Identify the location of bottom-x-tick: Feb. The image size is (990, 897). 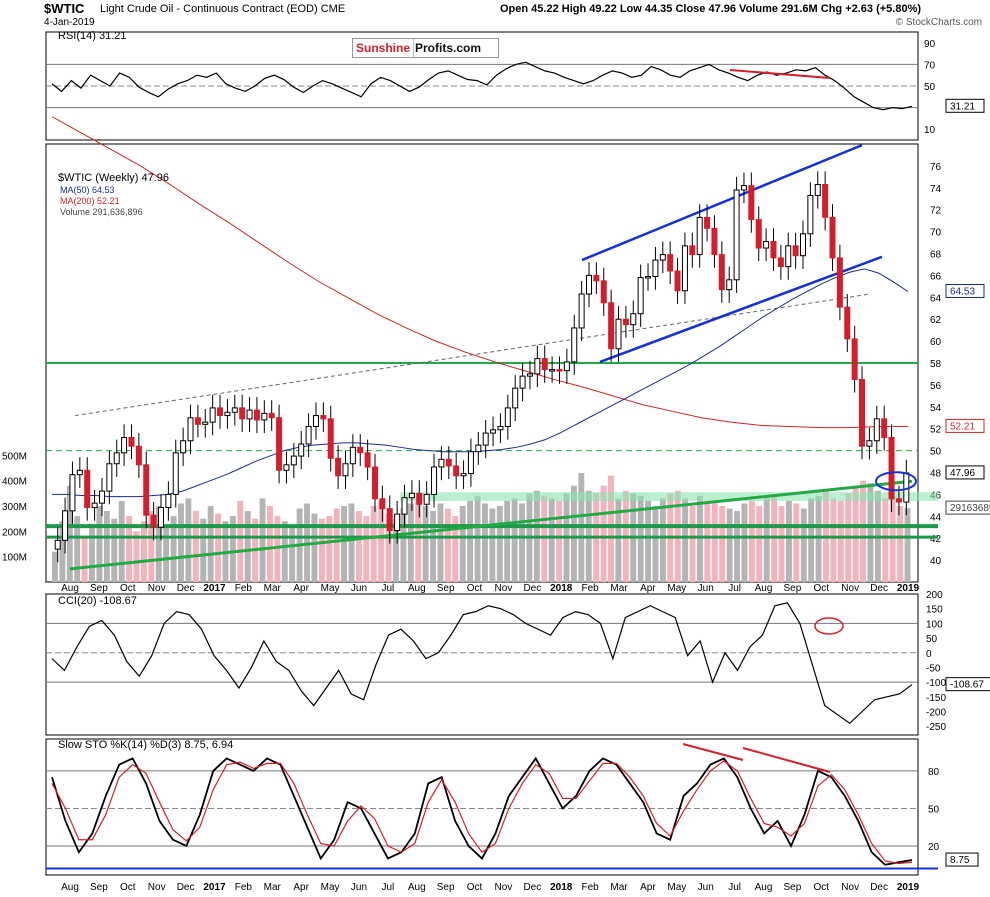
(591, 887).